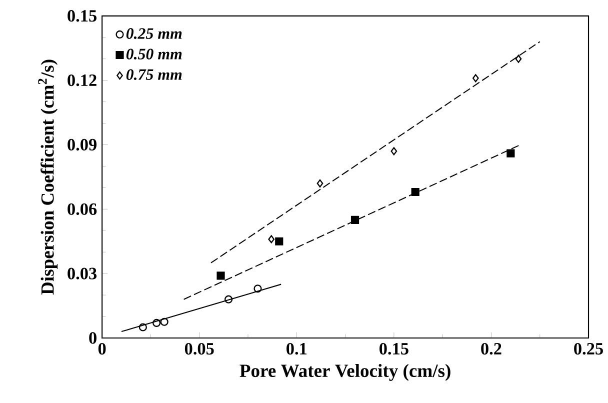 The image size is (608, 403). What do you see at coordinates (199, 349) in the screenshot?
I see `x-tick-label: 0.05` at bounding box center [199, 349].